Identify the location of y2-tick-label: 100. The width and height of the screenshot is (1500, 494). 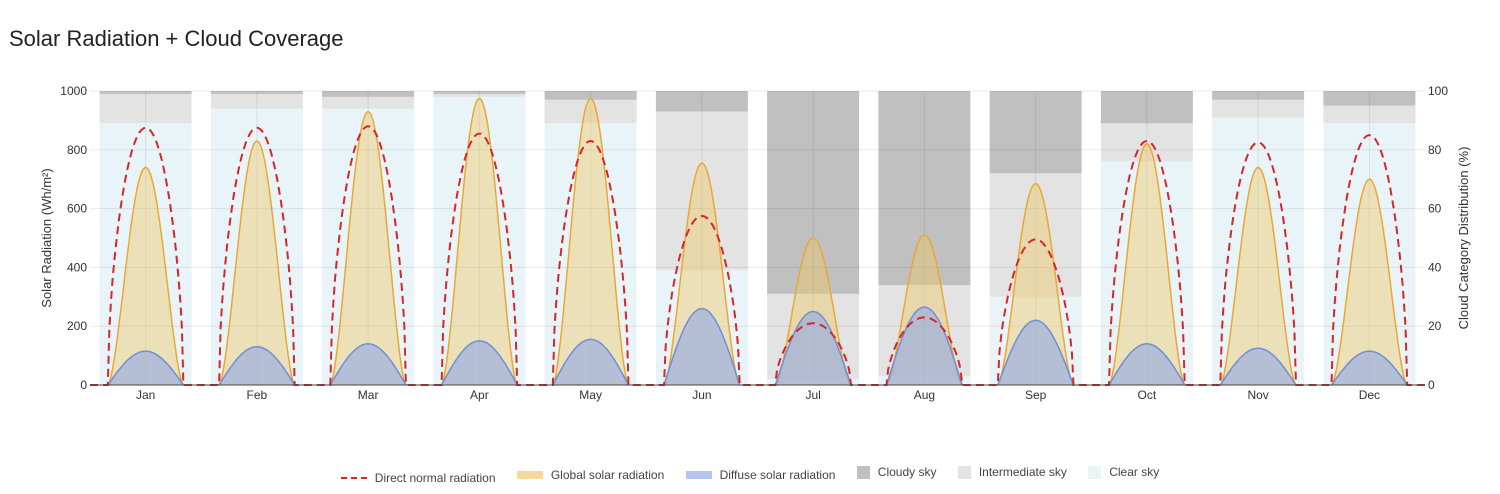
(1438, 91).